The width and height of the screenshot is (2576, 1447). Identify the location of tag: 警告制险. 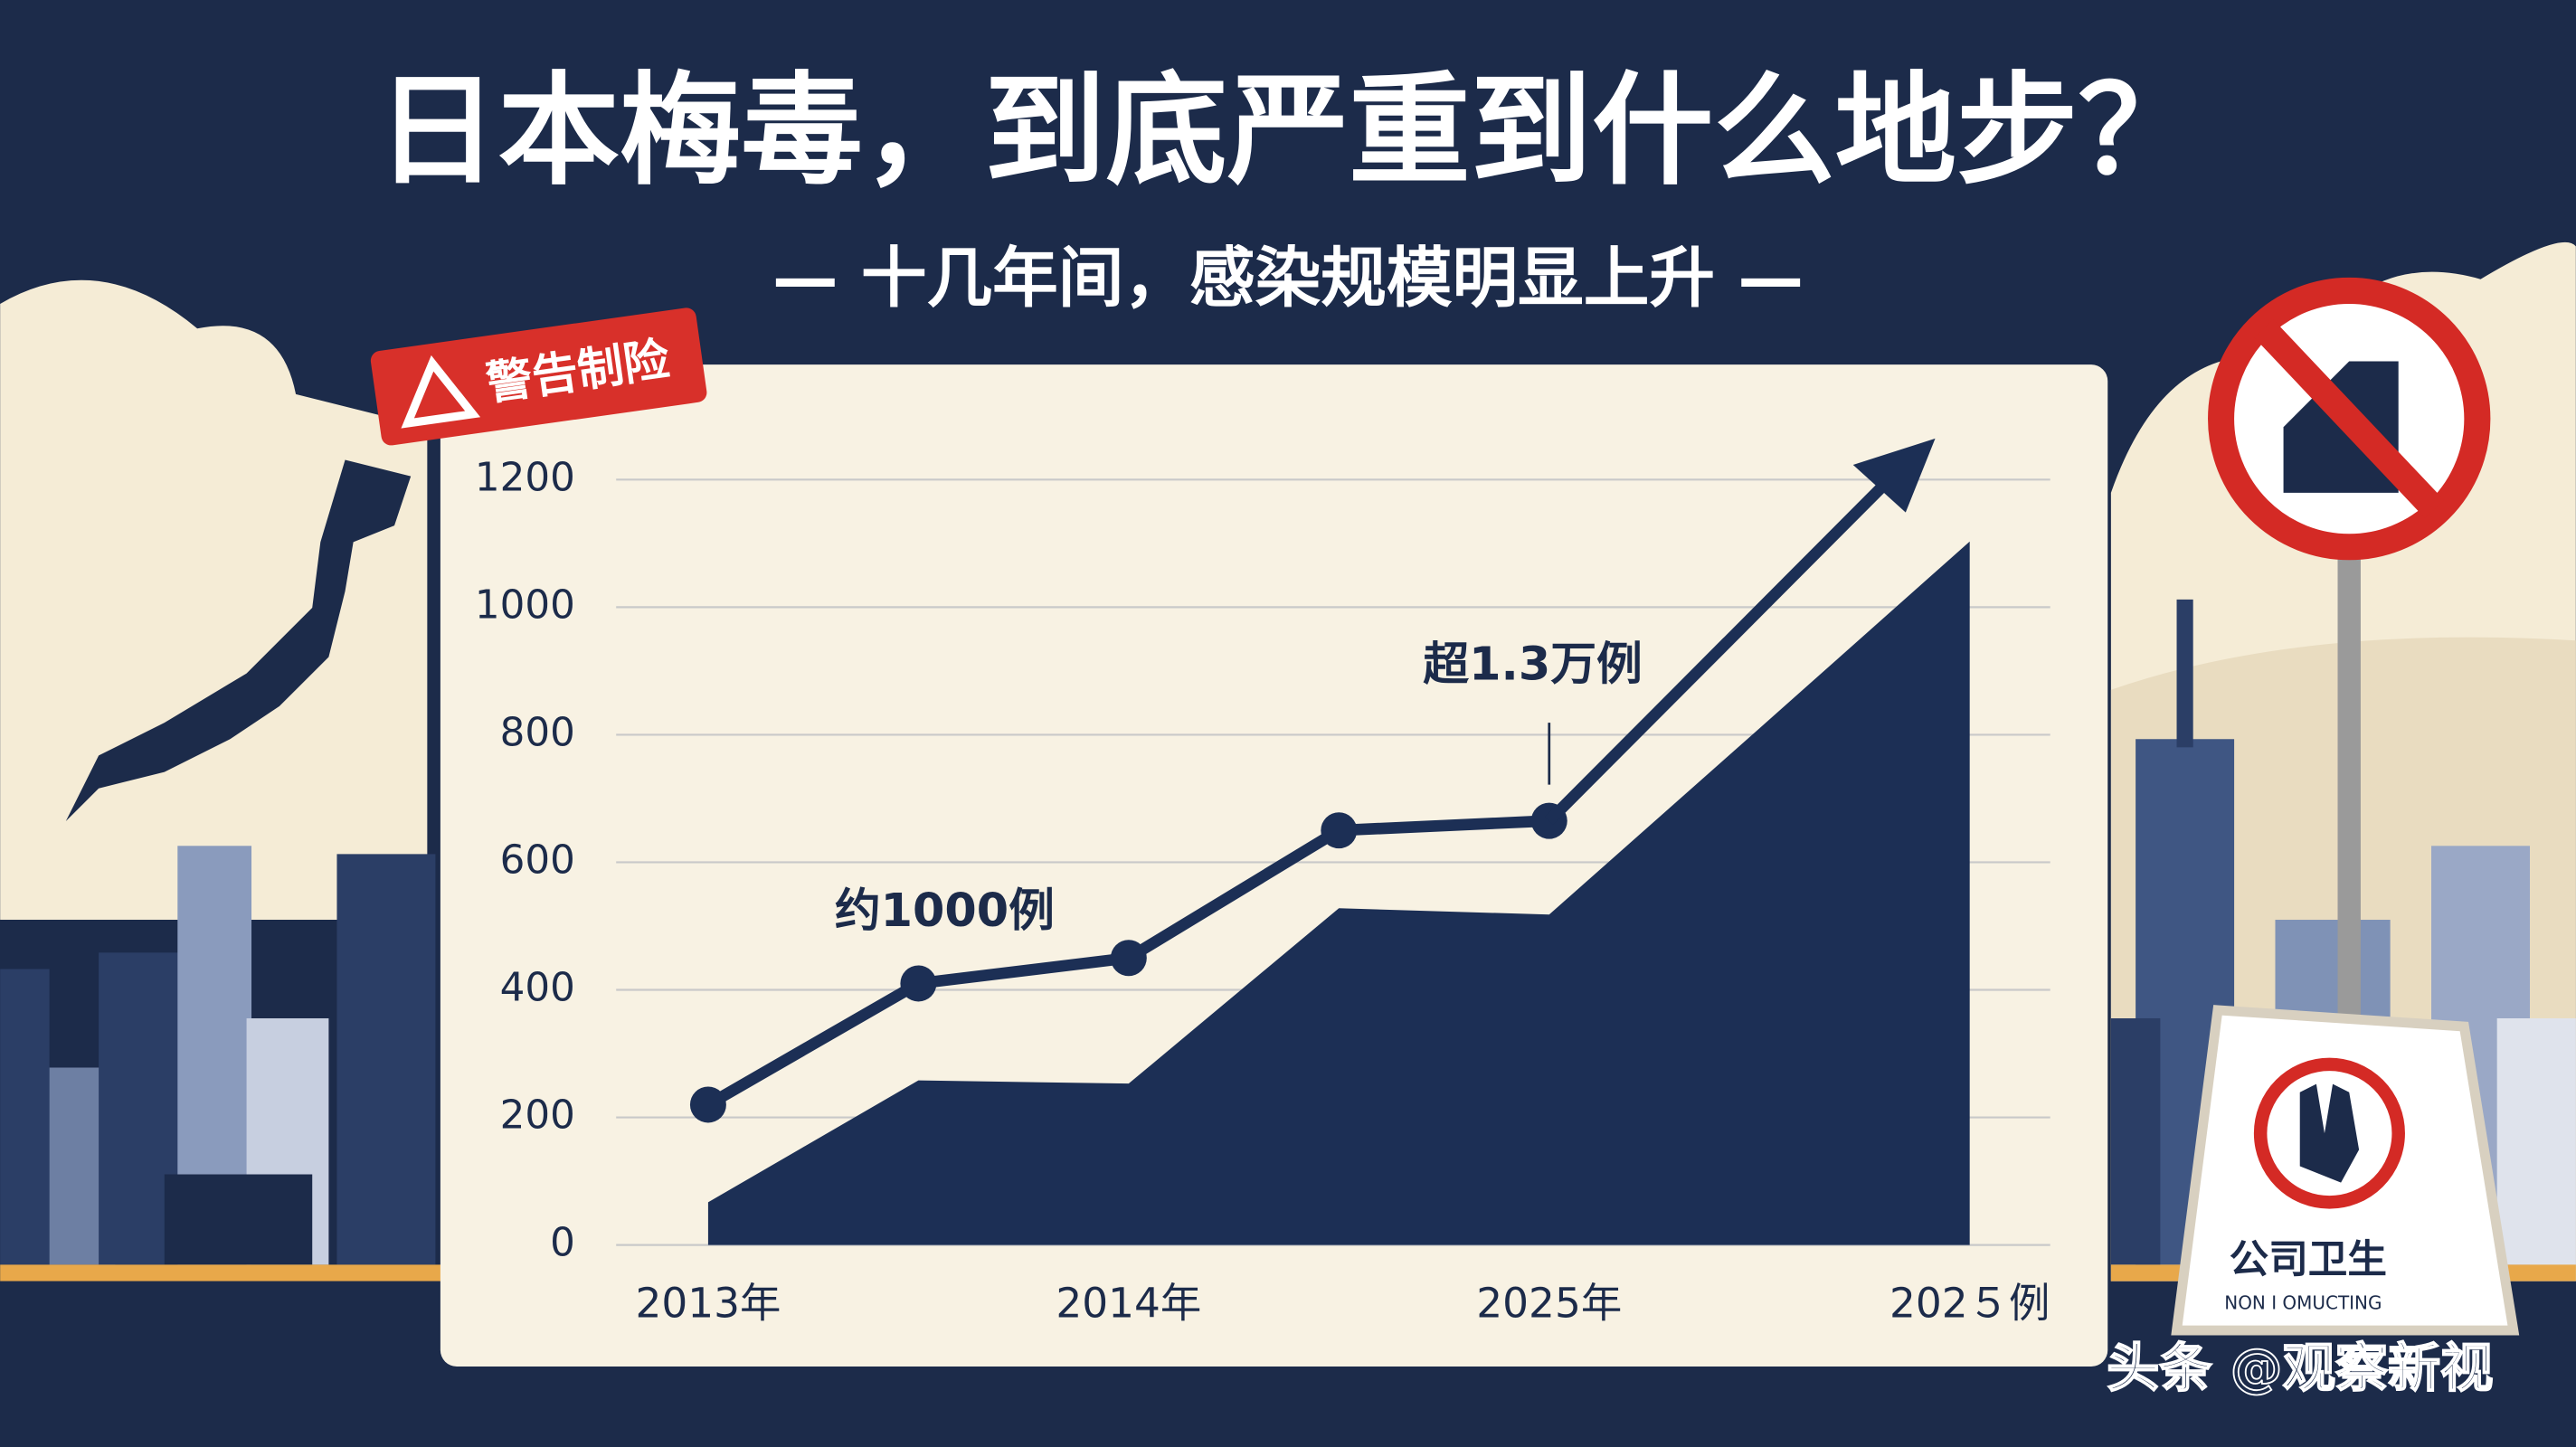
(538, 376).